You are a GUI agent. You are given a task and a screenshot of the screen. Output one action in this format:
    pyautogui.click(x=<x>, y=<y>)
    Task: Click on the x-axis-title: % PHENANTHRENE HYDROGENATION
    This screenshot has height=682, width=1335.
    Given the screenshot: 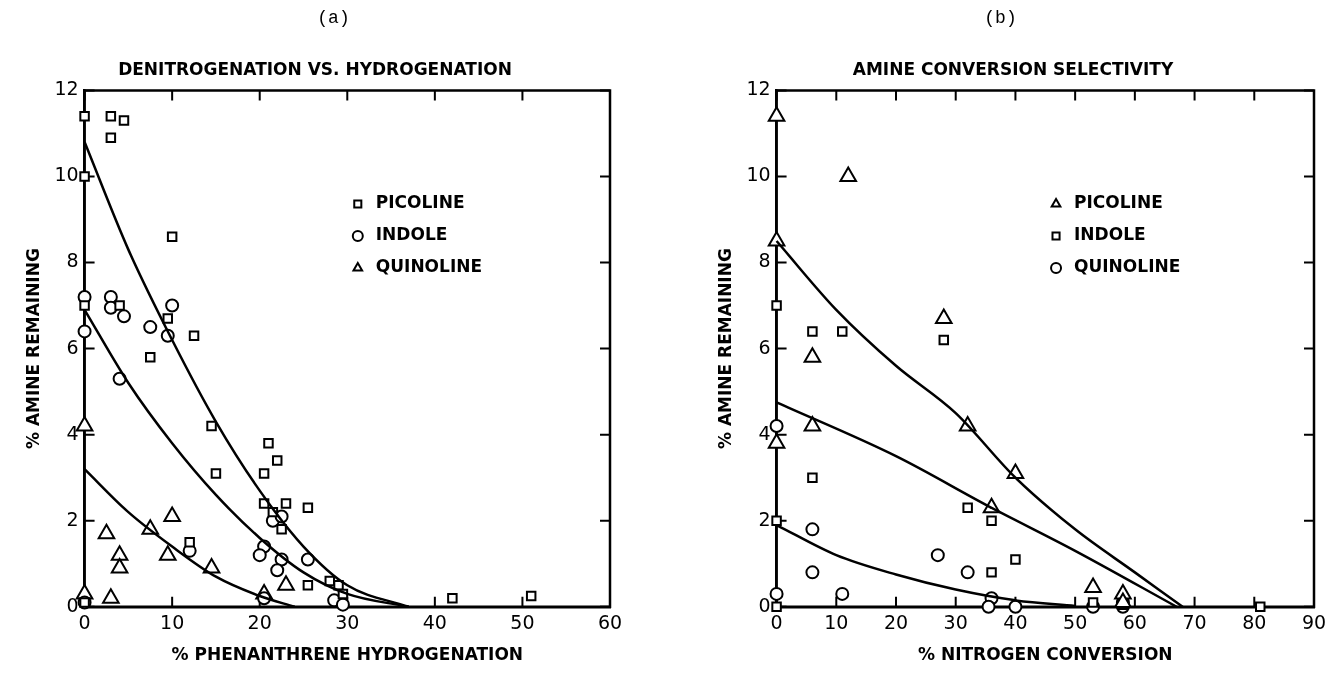 What is the action you would take?
    pyautogui.click(x=347, y=654)
    